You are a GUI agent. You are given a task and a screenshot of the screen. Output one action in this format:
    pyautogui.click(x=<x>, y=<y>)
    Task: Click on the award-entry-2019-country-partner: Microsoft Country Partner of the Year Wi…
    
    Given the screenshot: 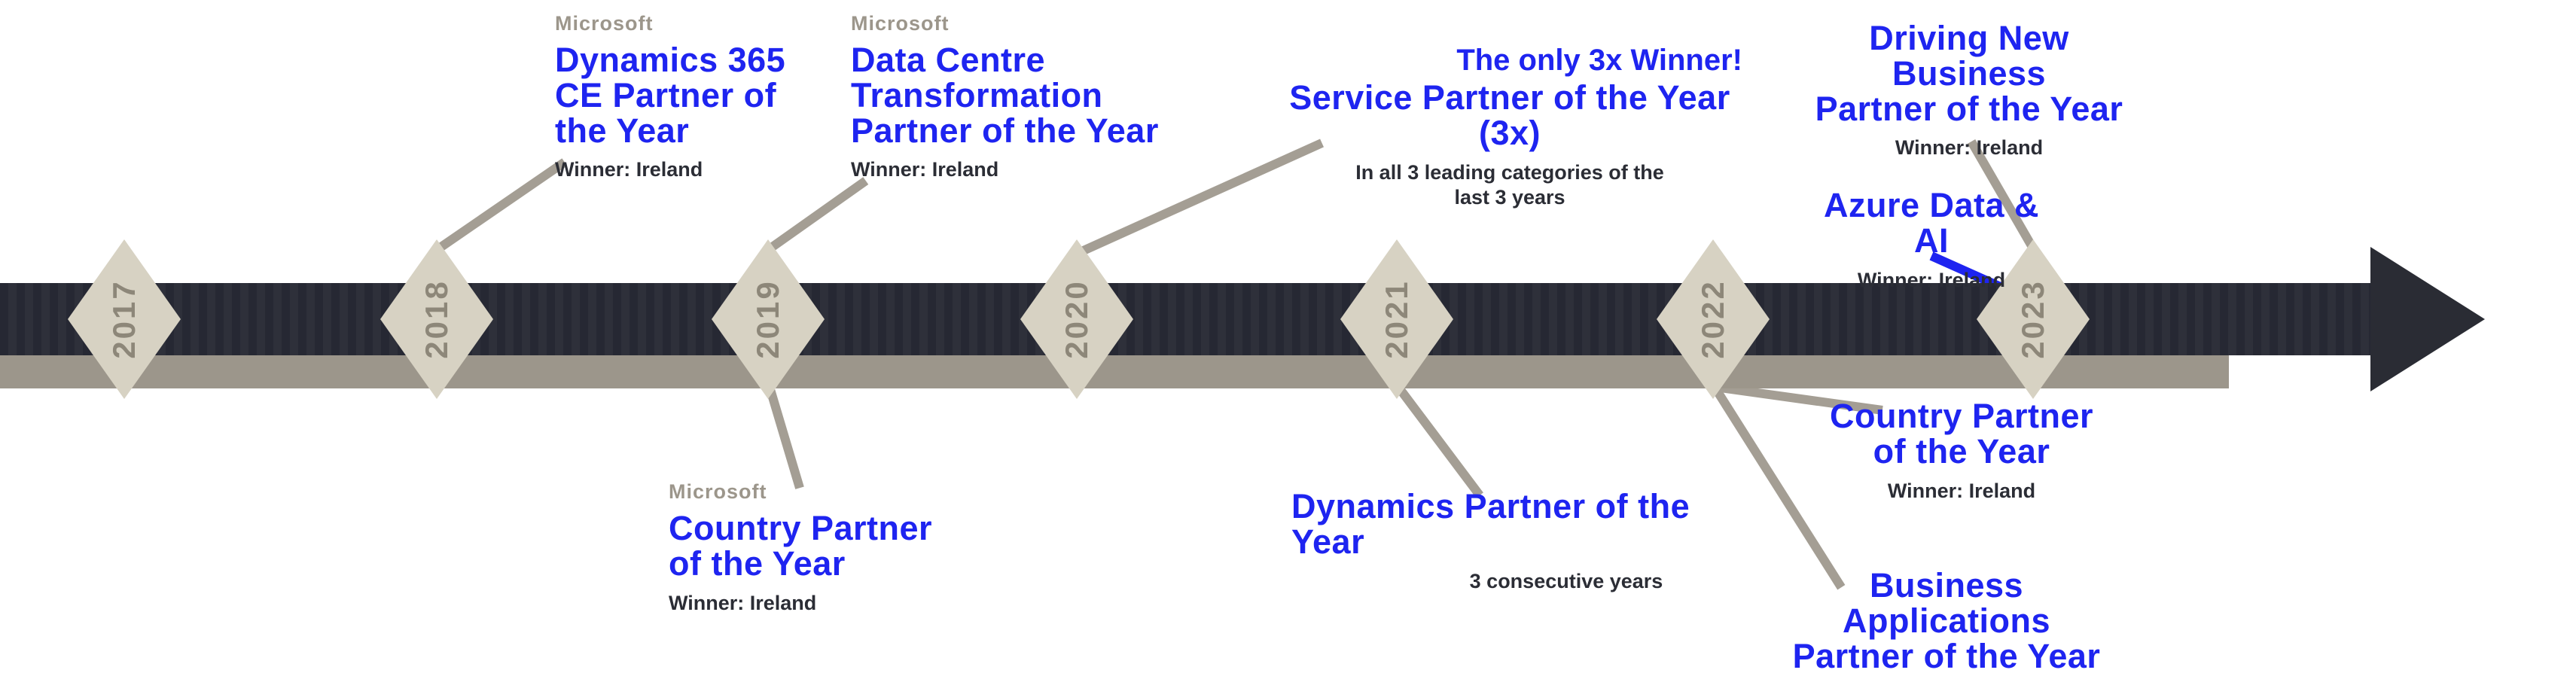 What is the action you would take?
    pyautogui.click(x=827, y=548)
    